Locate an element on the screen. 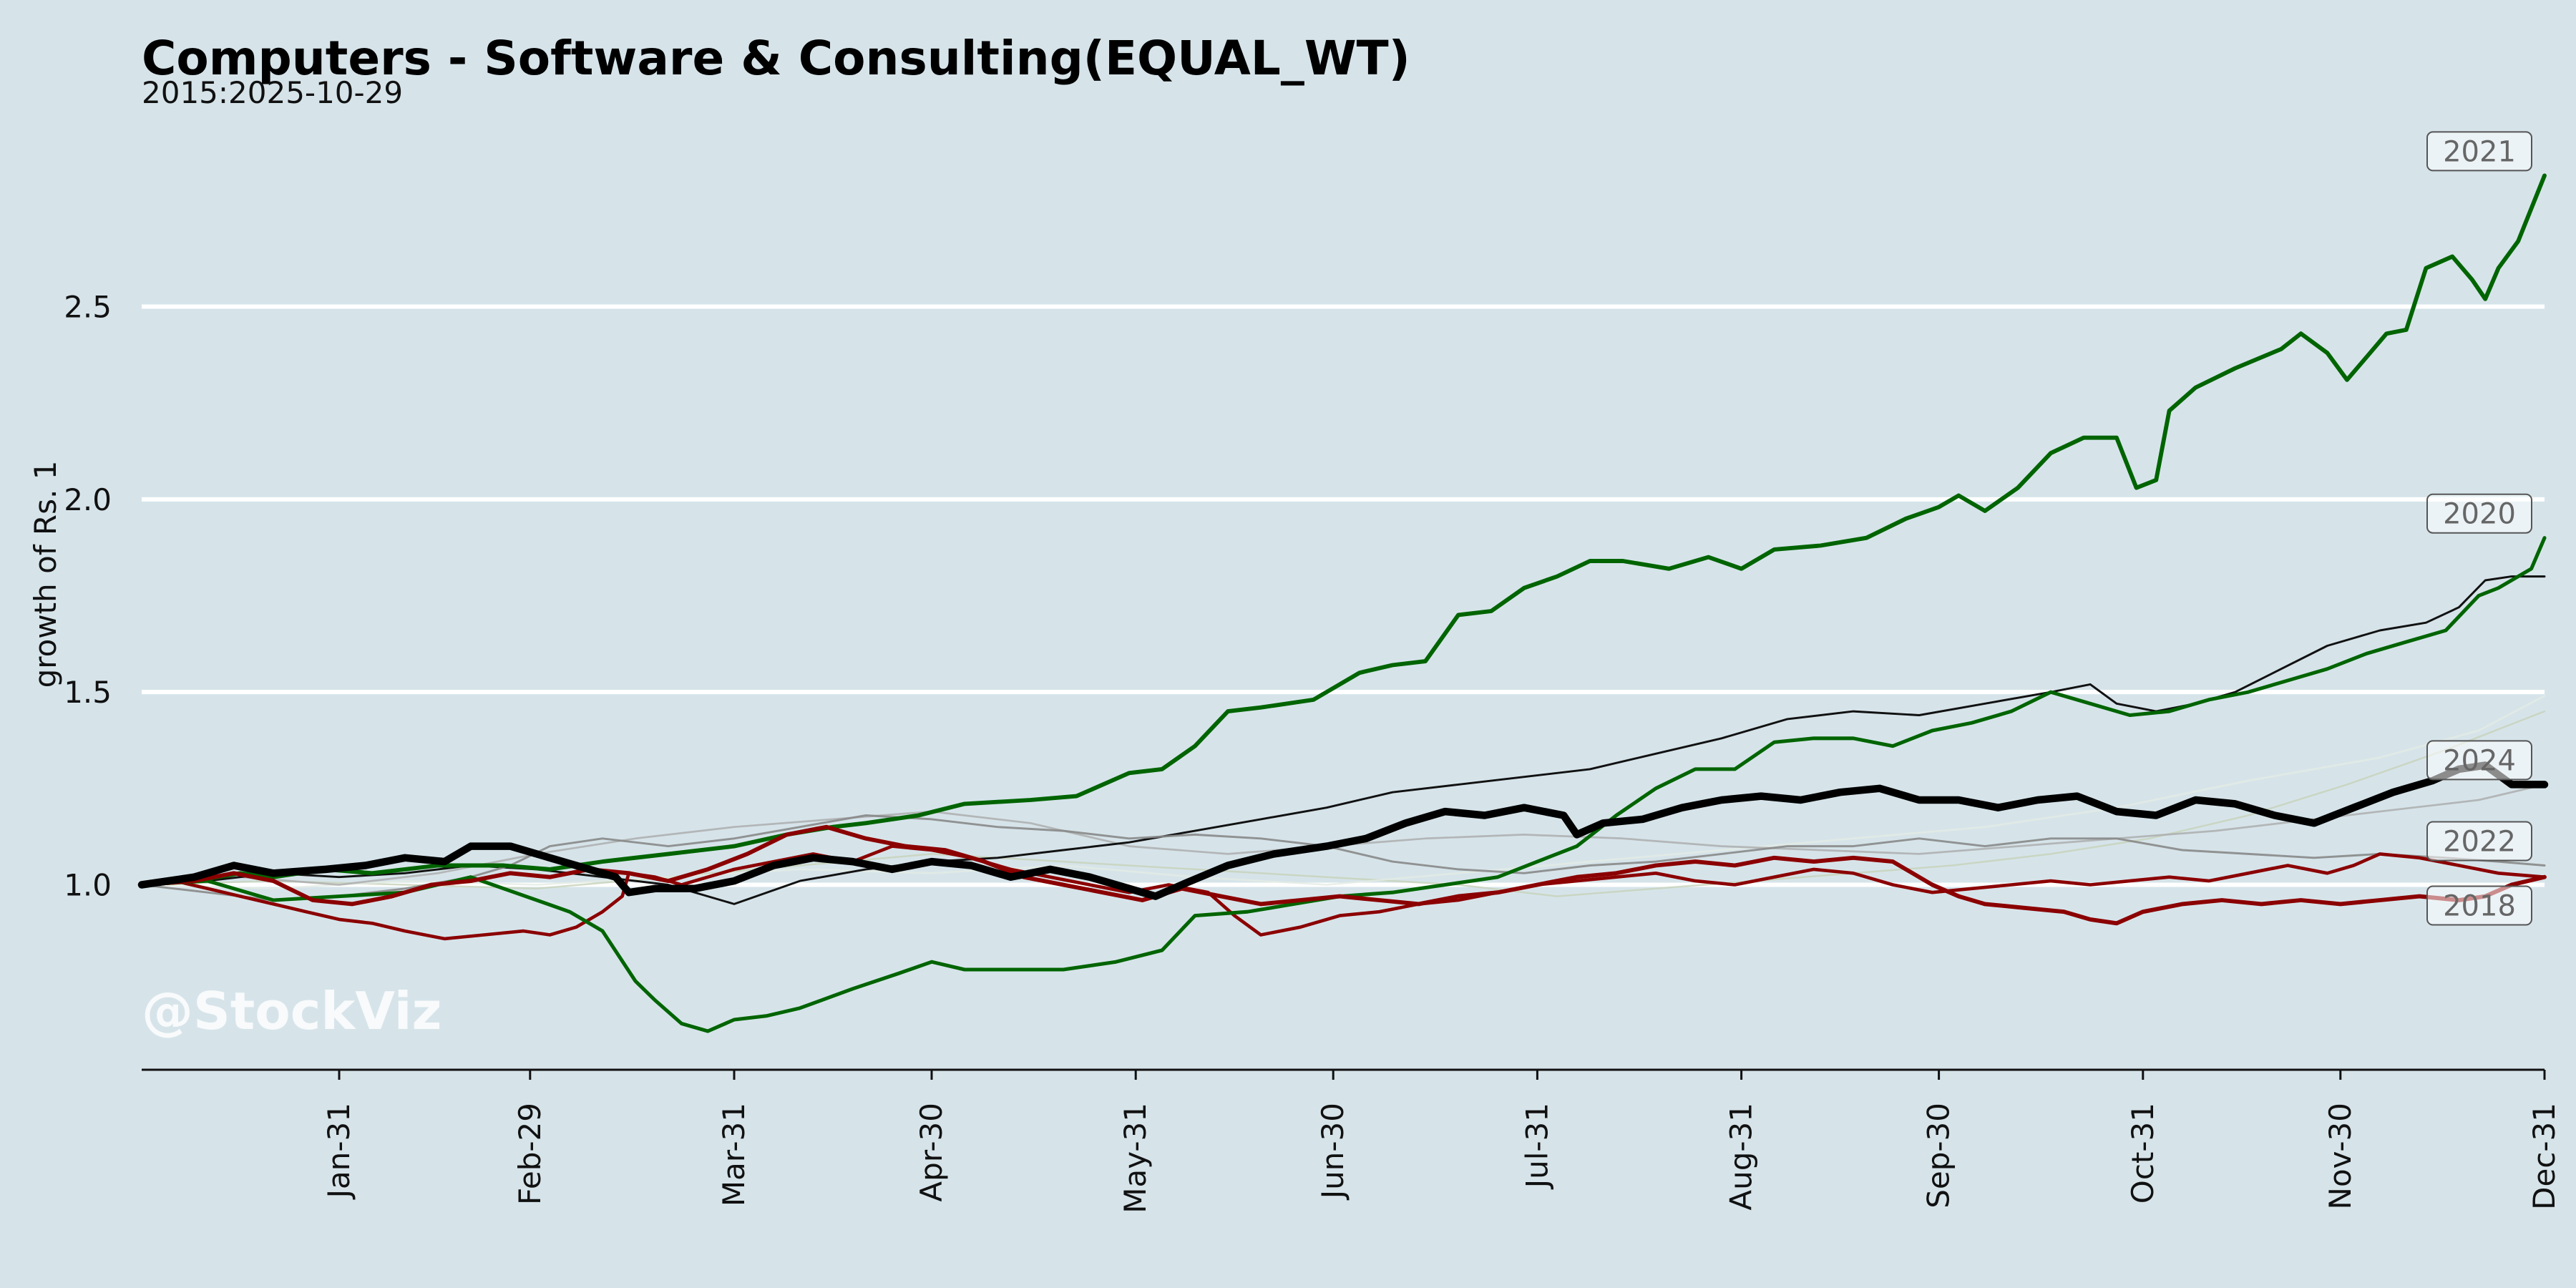 Image resolution: width=2576 pixels, height=1288 pixels. x-tick-label: Dec-31 is located at coordinates (2544, 1156).